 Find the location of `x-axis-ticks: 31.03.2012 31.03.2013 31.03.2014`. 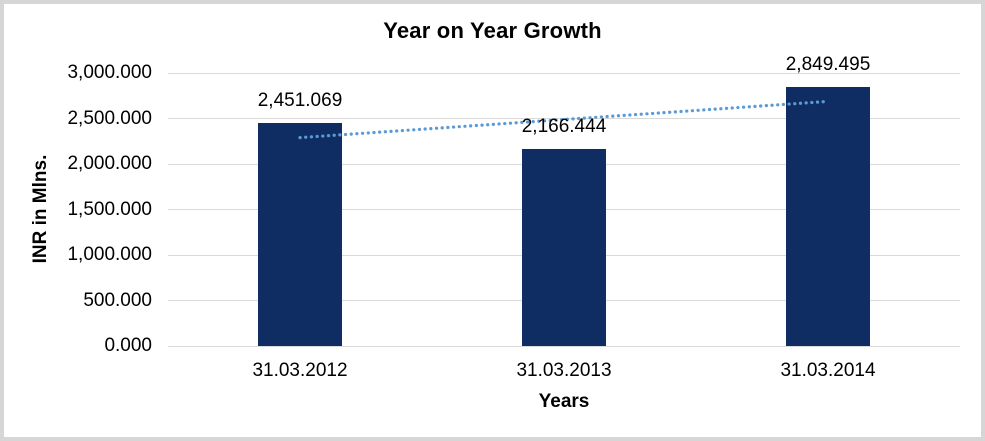

x-axis-ticks: 31.03.2012 31.03.2013 31.03.2014 is located at coordinates (564, 372).